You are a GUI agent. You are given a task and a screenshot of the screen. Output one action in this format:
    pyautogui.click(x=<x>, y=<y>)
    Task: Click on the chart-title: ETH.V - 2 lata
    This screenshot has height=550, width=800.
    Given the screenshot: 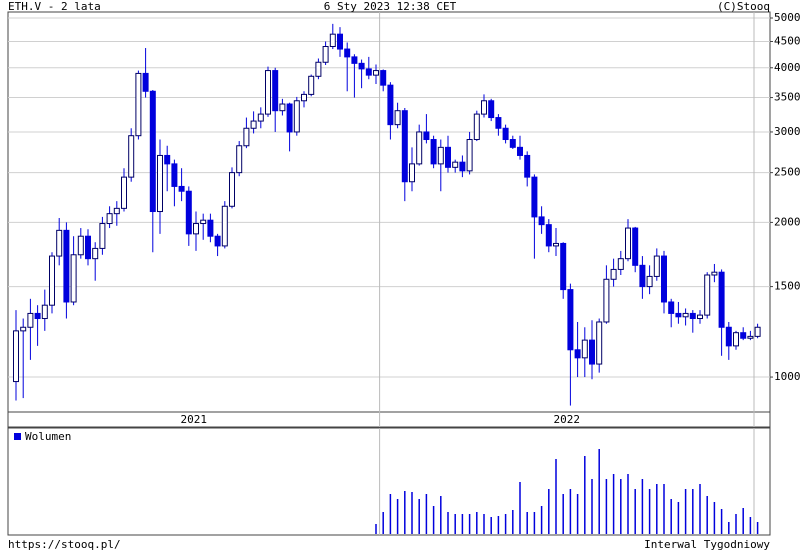 What is the action you would take?
    pyautogui.click(x=54, y=6)
    